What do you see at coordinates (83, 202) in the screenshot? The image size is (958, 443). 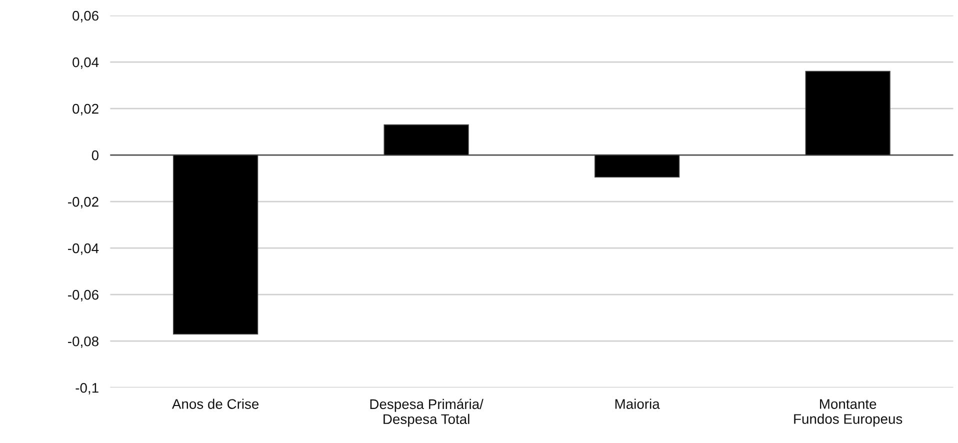 I see `y-tick-label: -0,02` at bounding box center [83, 202].